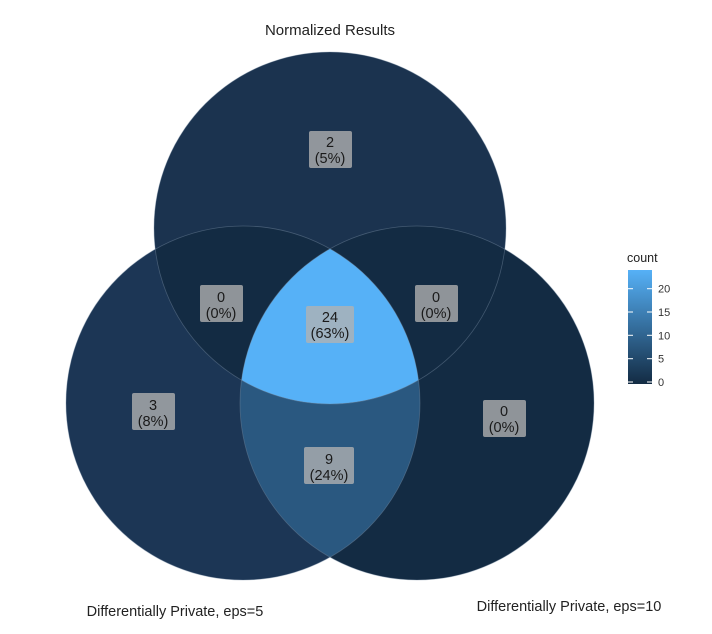  I want to click on region-label-top-right: 0 (0%), so click(436, 303).